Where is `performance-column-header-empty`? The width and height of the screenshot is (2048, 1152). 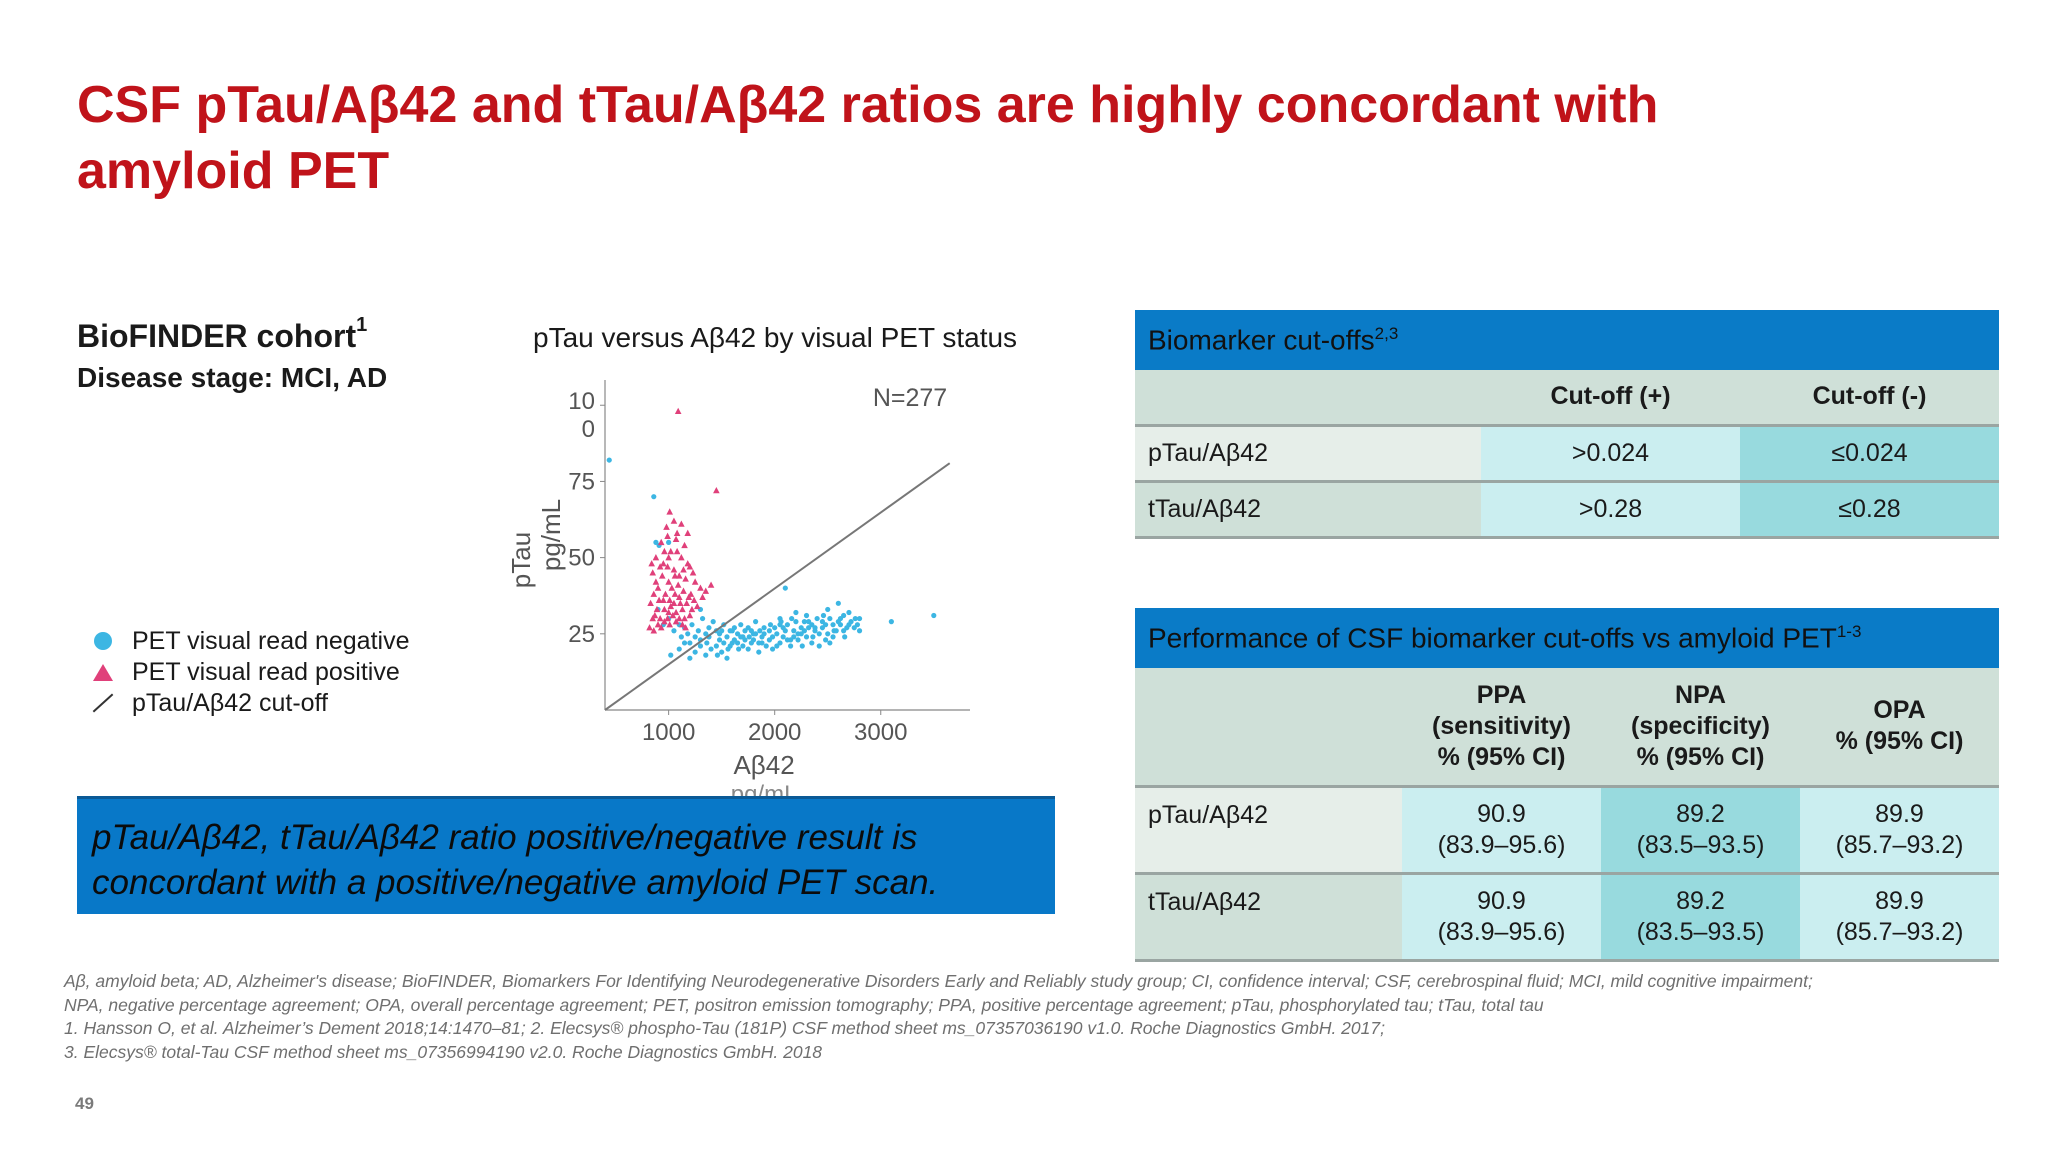
performance-column-header-empty is located at coordinates (1268, 728).